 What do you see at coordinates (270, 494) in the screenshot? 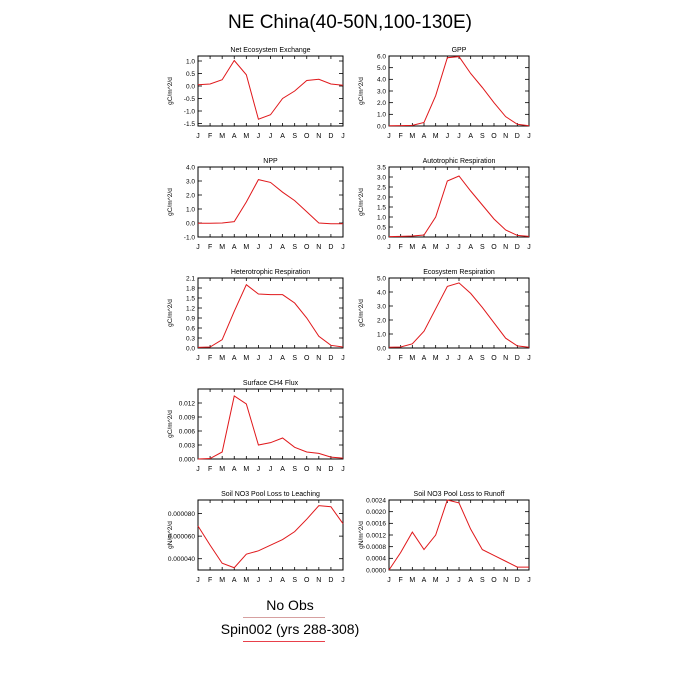
I see `panel-title: Soil NO3 Pool Loss to Leaching` at bounding box center [270, 494].